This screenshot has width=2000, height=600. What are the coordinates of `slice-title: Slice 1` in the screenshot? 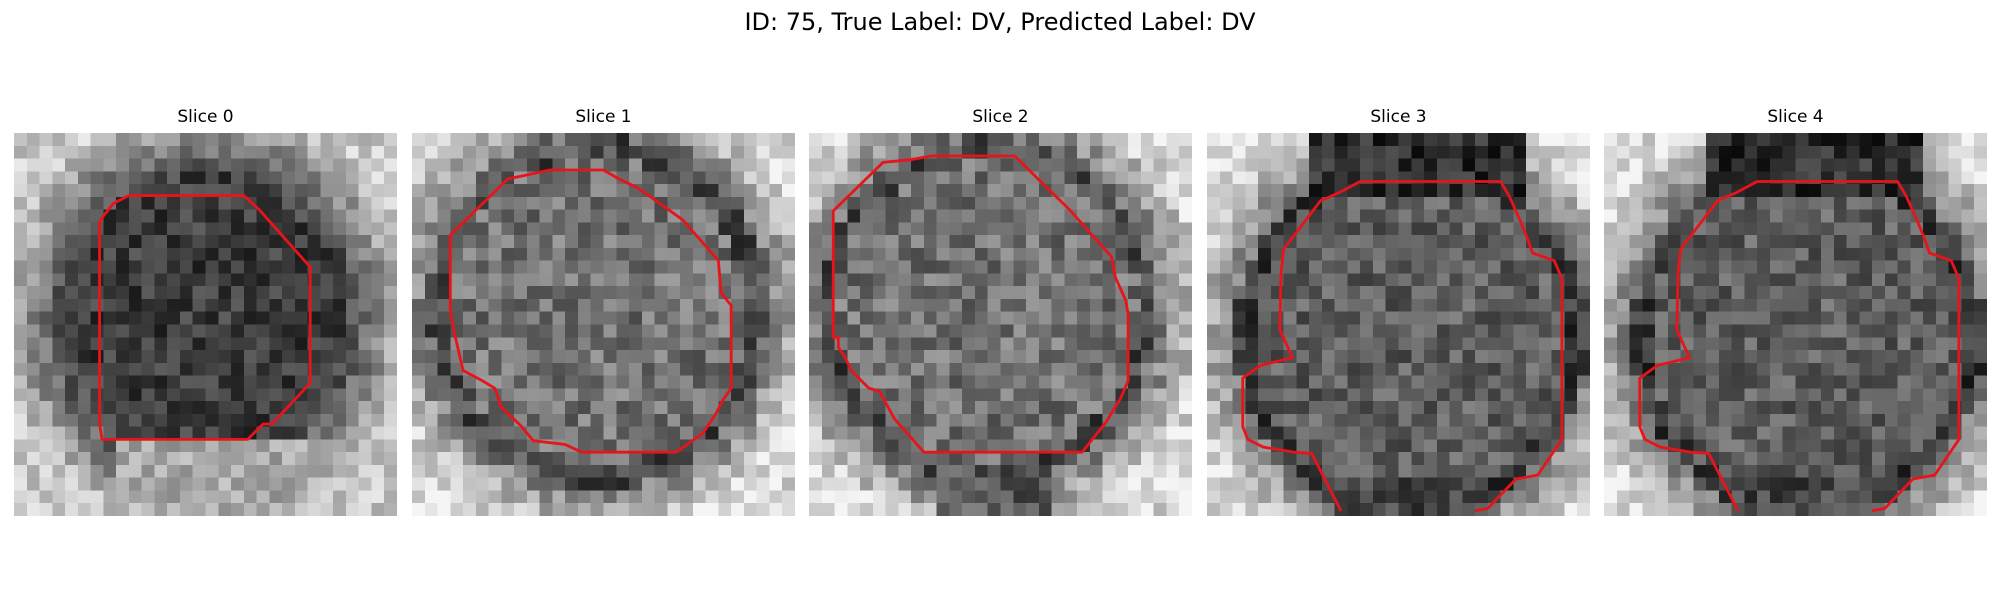 It's located at (603, 117).